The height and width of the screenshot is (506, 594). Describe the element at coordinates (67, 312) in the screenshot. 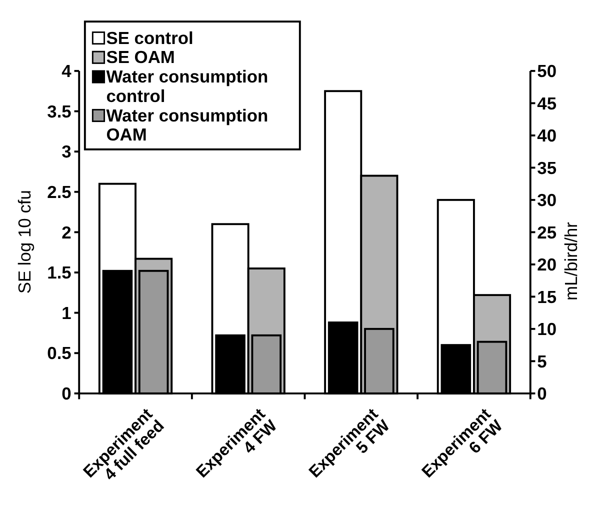

I see `y-tick-label: 1` at that location.